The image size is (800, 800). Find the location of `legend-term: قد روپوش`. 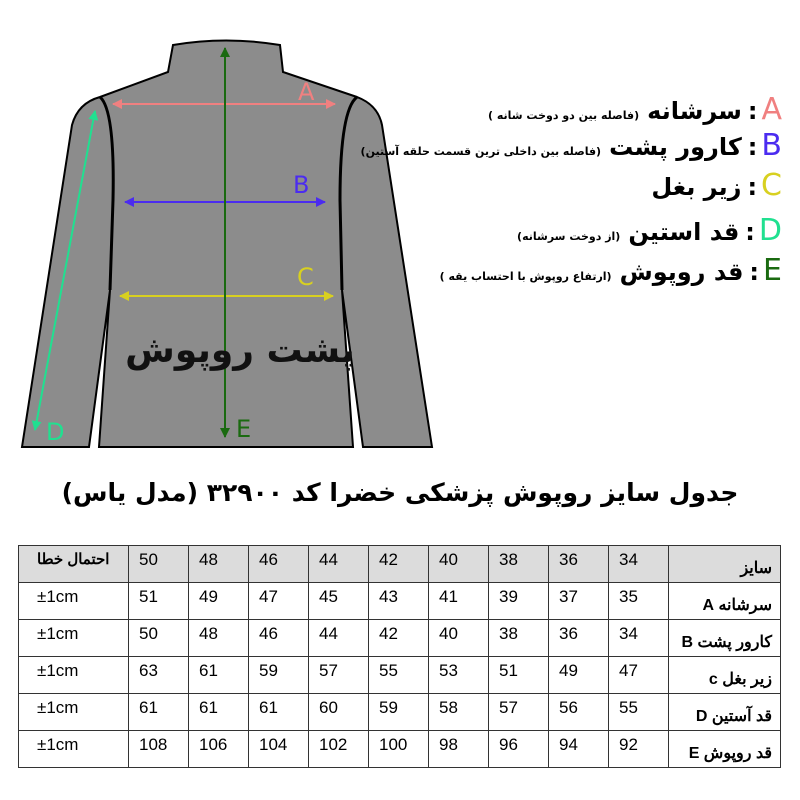

legend-term: قد روپوش is located at coordinates (681, 272).